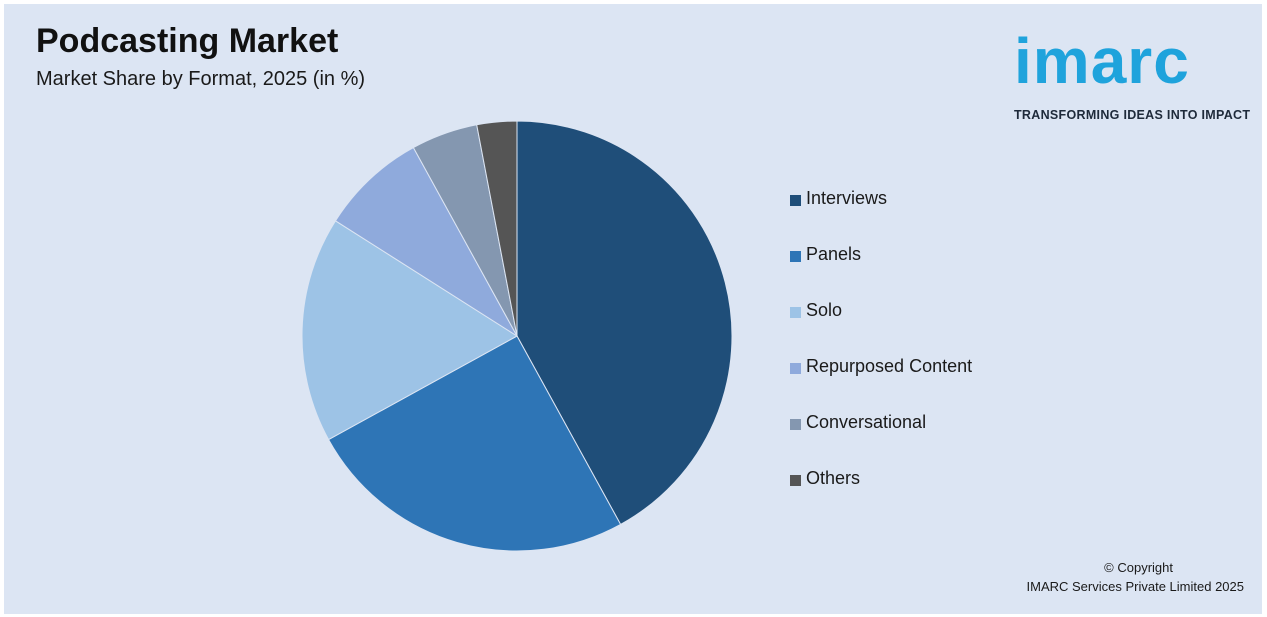 The width and height of the screenshot is (1267, 617). What do you see at coordinates (881, 272) in the screenshot?
I see `legend-item-panels: Panels` at bounding box center [881, 272].